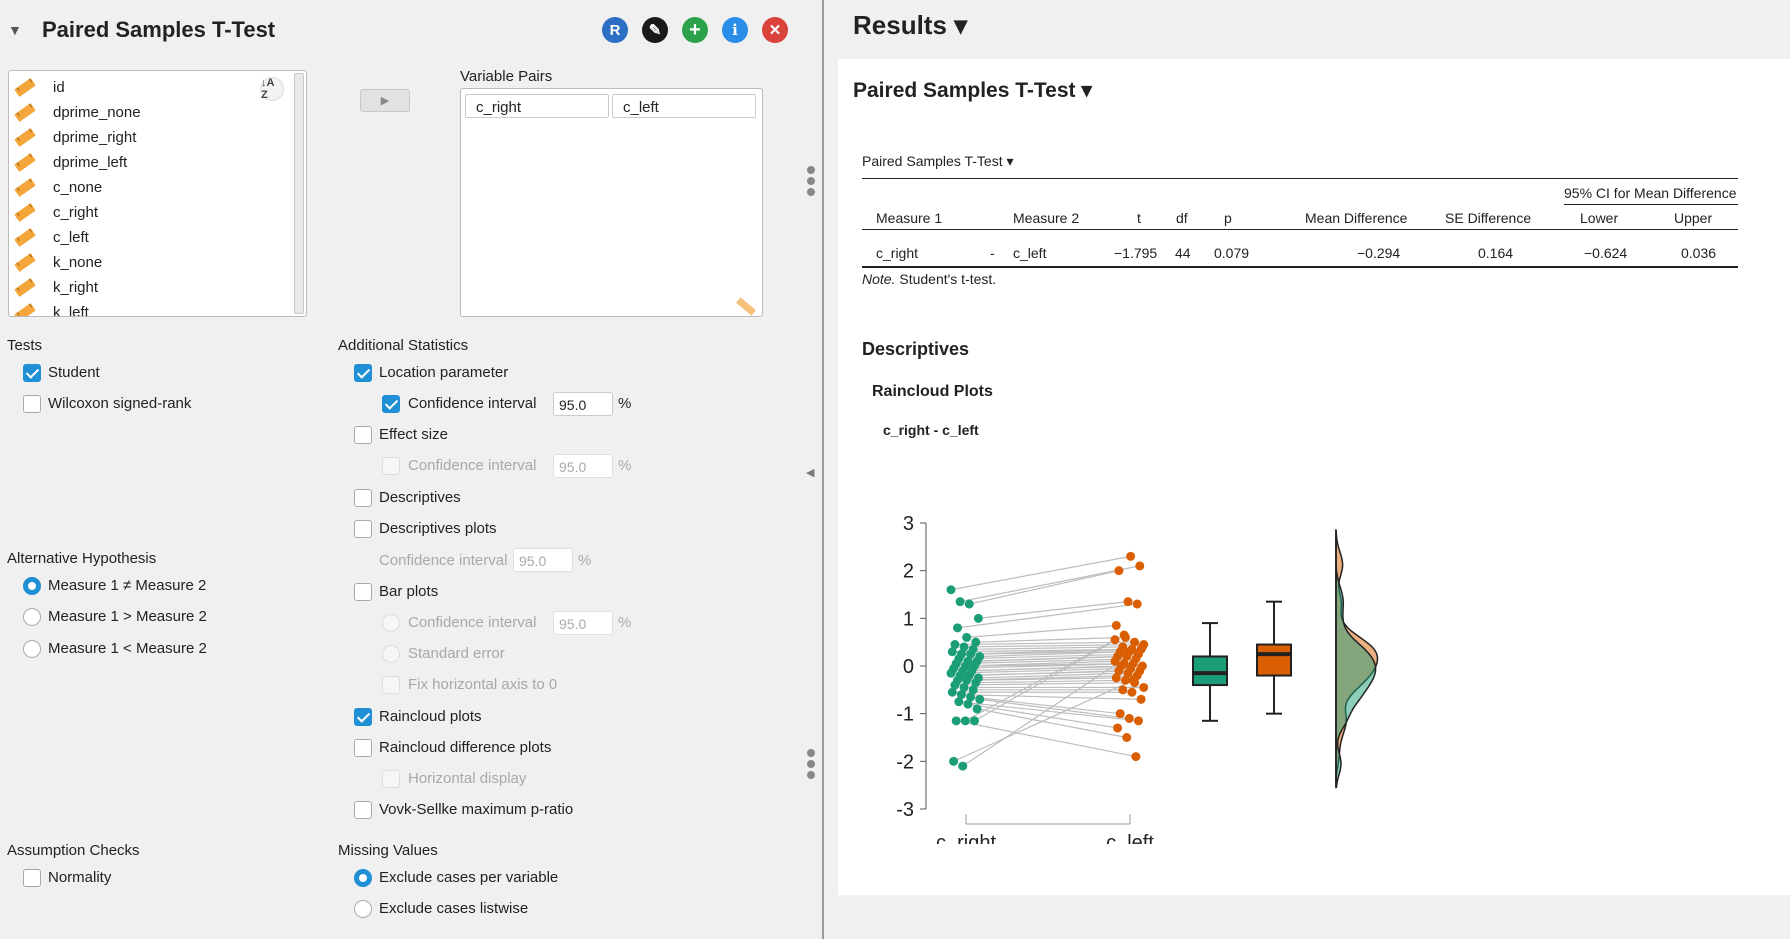  What do you see at coordinates (363, 810) in the screenshot?
I see `vovk-sellke-checkbox` at bounding box center [363, 810].